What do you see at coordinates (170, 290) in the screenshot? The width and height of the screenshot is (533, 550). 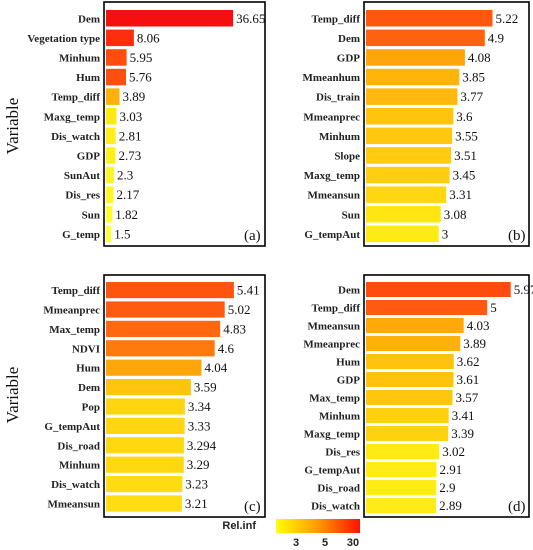 I see `bar-temp-diff` at bounding box center [170, 290].